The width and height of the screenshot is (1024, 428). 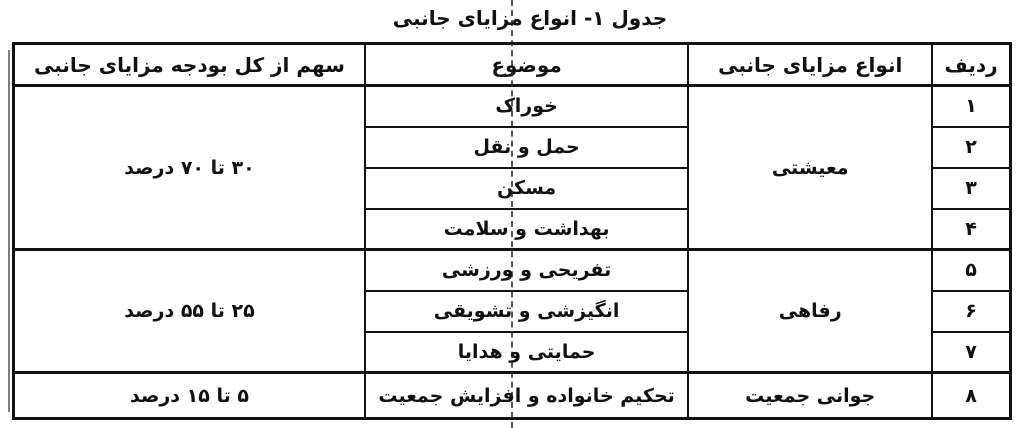 What do you see at coordinates (526, 352) in the screenshot?
I see `subject-cell: حمایتی و هدایا` at bounding box center [526, 352].